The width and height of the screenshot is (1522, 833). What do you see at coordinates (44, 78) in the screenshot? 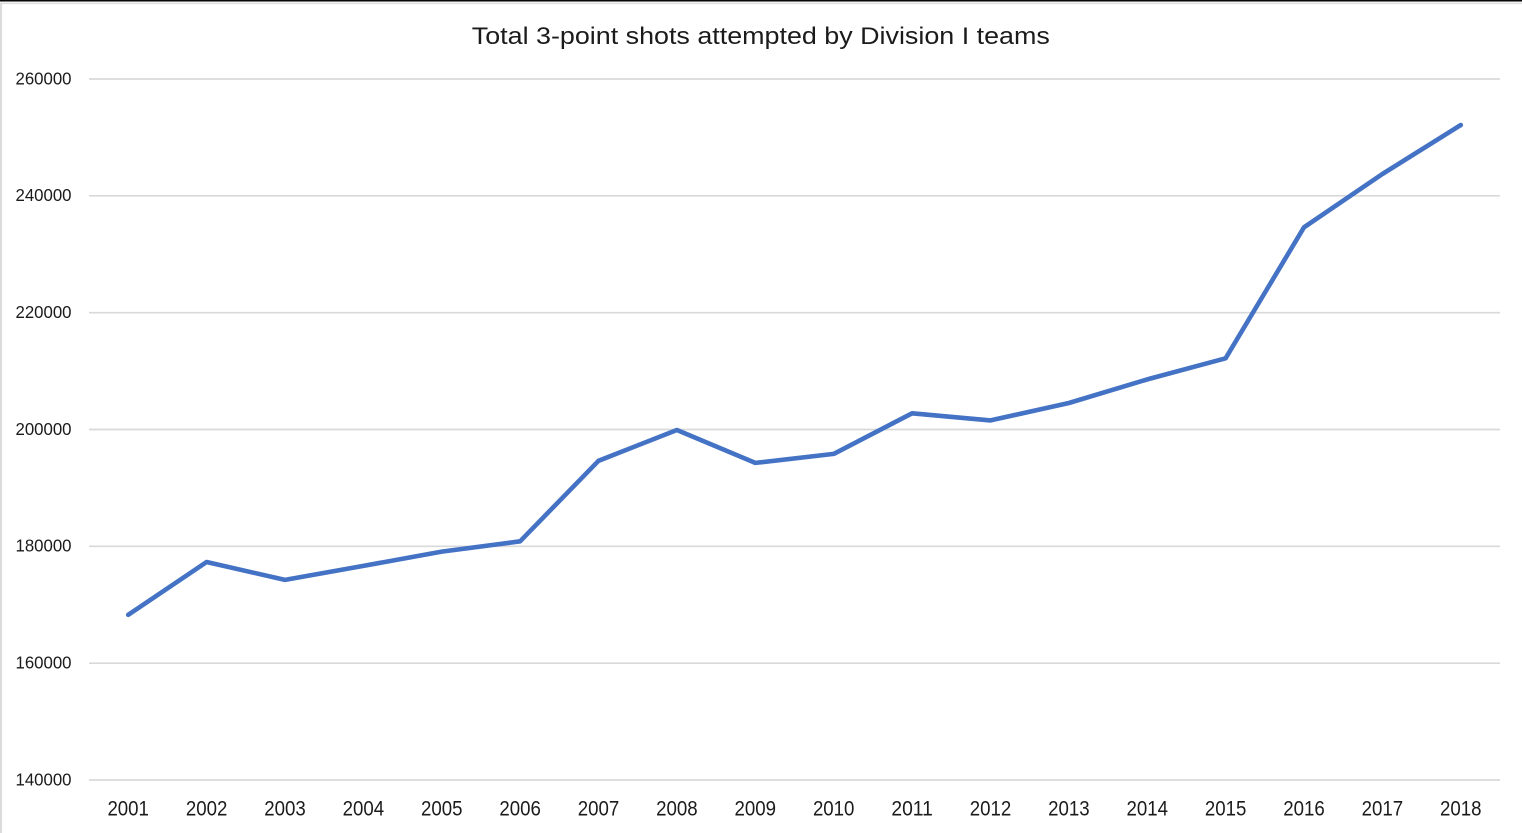
I see `svg-text: 260000` at bounding box center [44, 78].